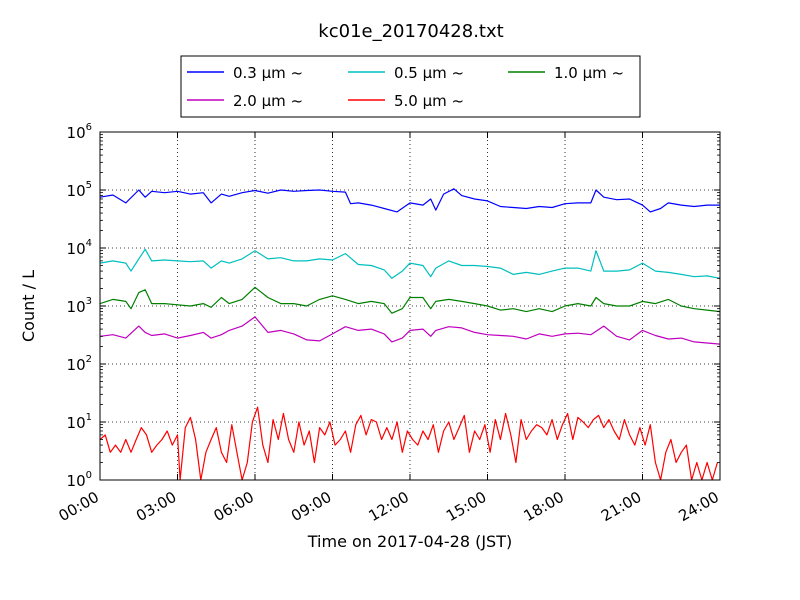 The image size is (800, 600). I want to click on x-axis-label: Time on 2017-04-28 (JST), so click(409, 541).